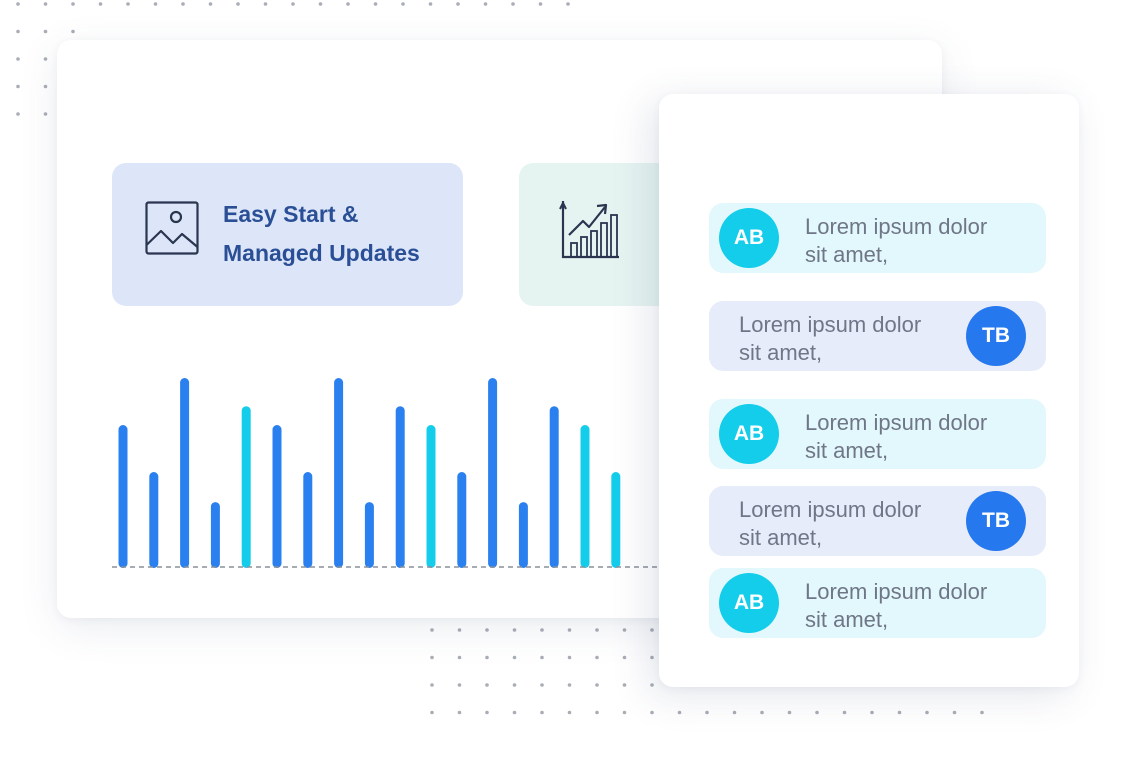 This screenshot has width=1140, height=767. Describe the element at coordinates (392, 472) in the screenshot. I see `bar-chart` at that location.